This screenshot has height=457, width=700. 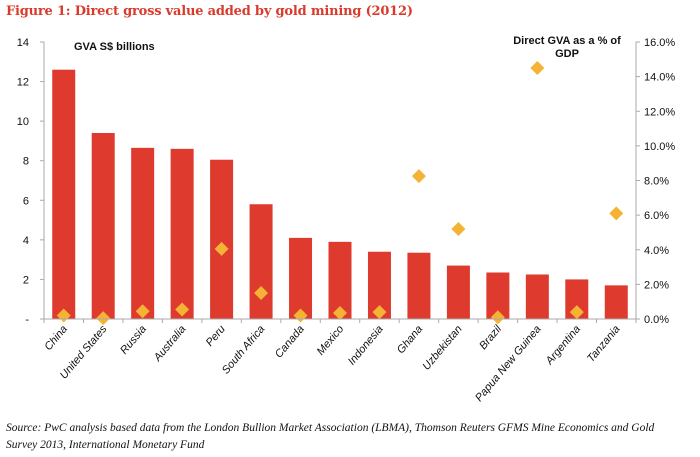 I want to click on right-axis-tick-label: 12.0%, so click(x=659, y=112).